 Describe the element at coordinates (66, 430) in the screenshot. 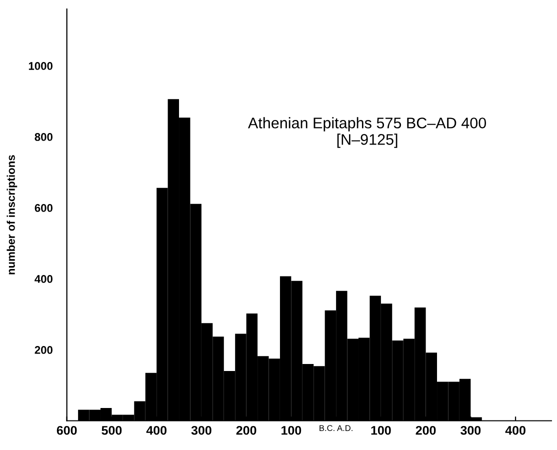

I see `x-tick-label: 600` at that location.